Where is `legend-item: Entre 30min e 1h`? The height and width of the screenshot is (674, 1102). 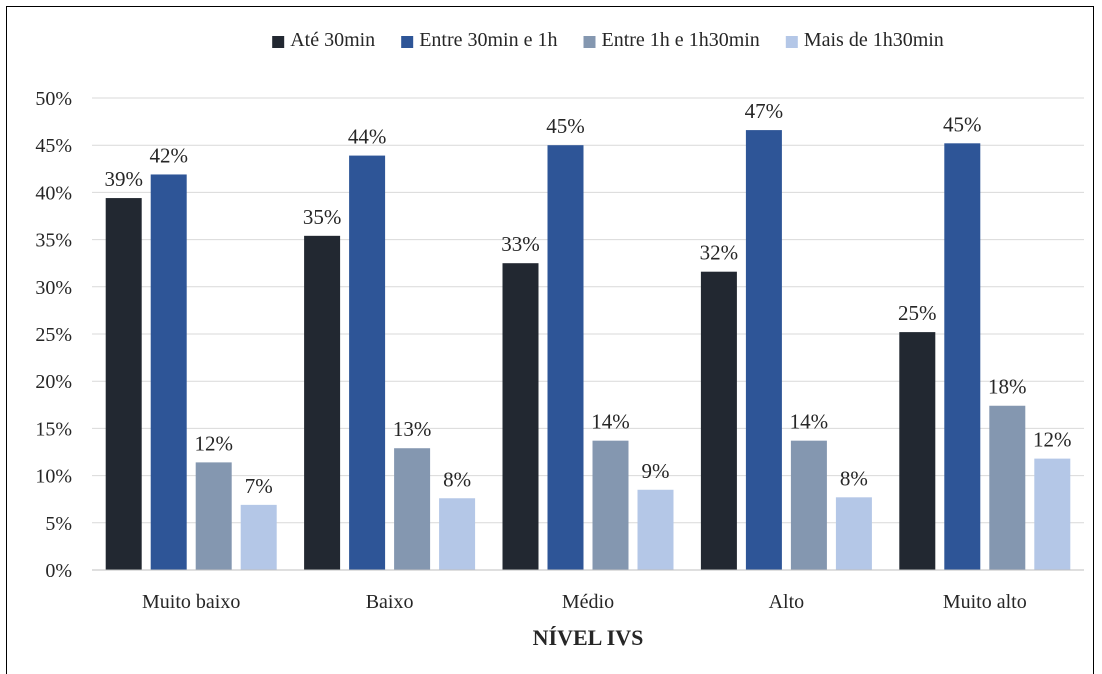 legend-item: Entre 30min e 1h is located at coordinates (479, 40).